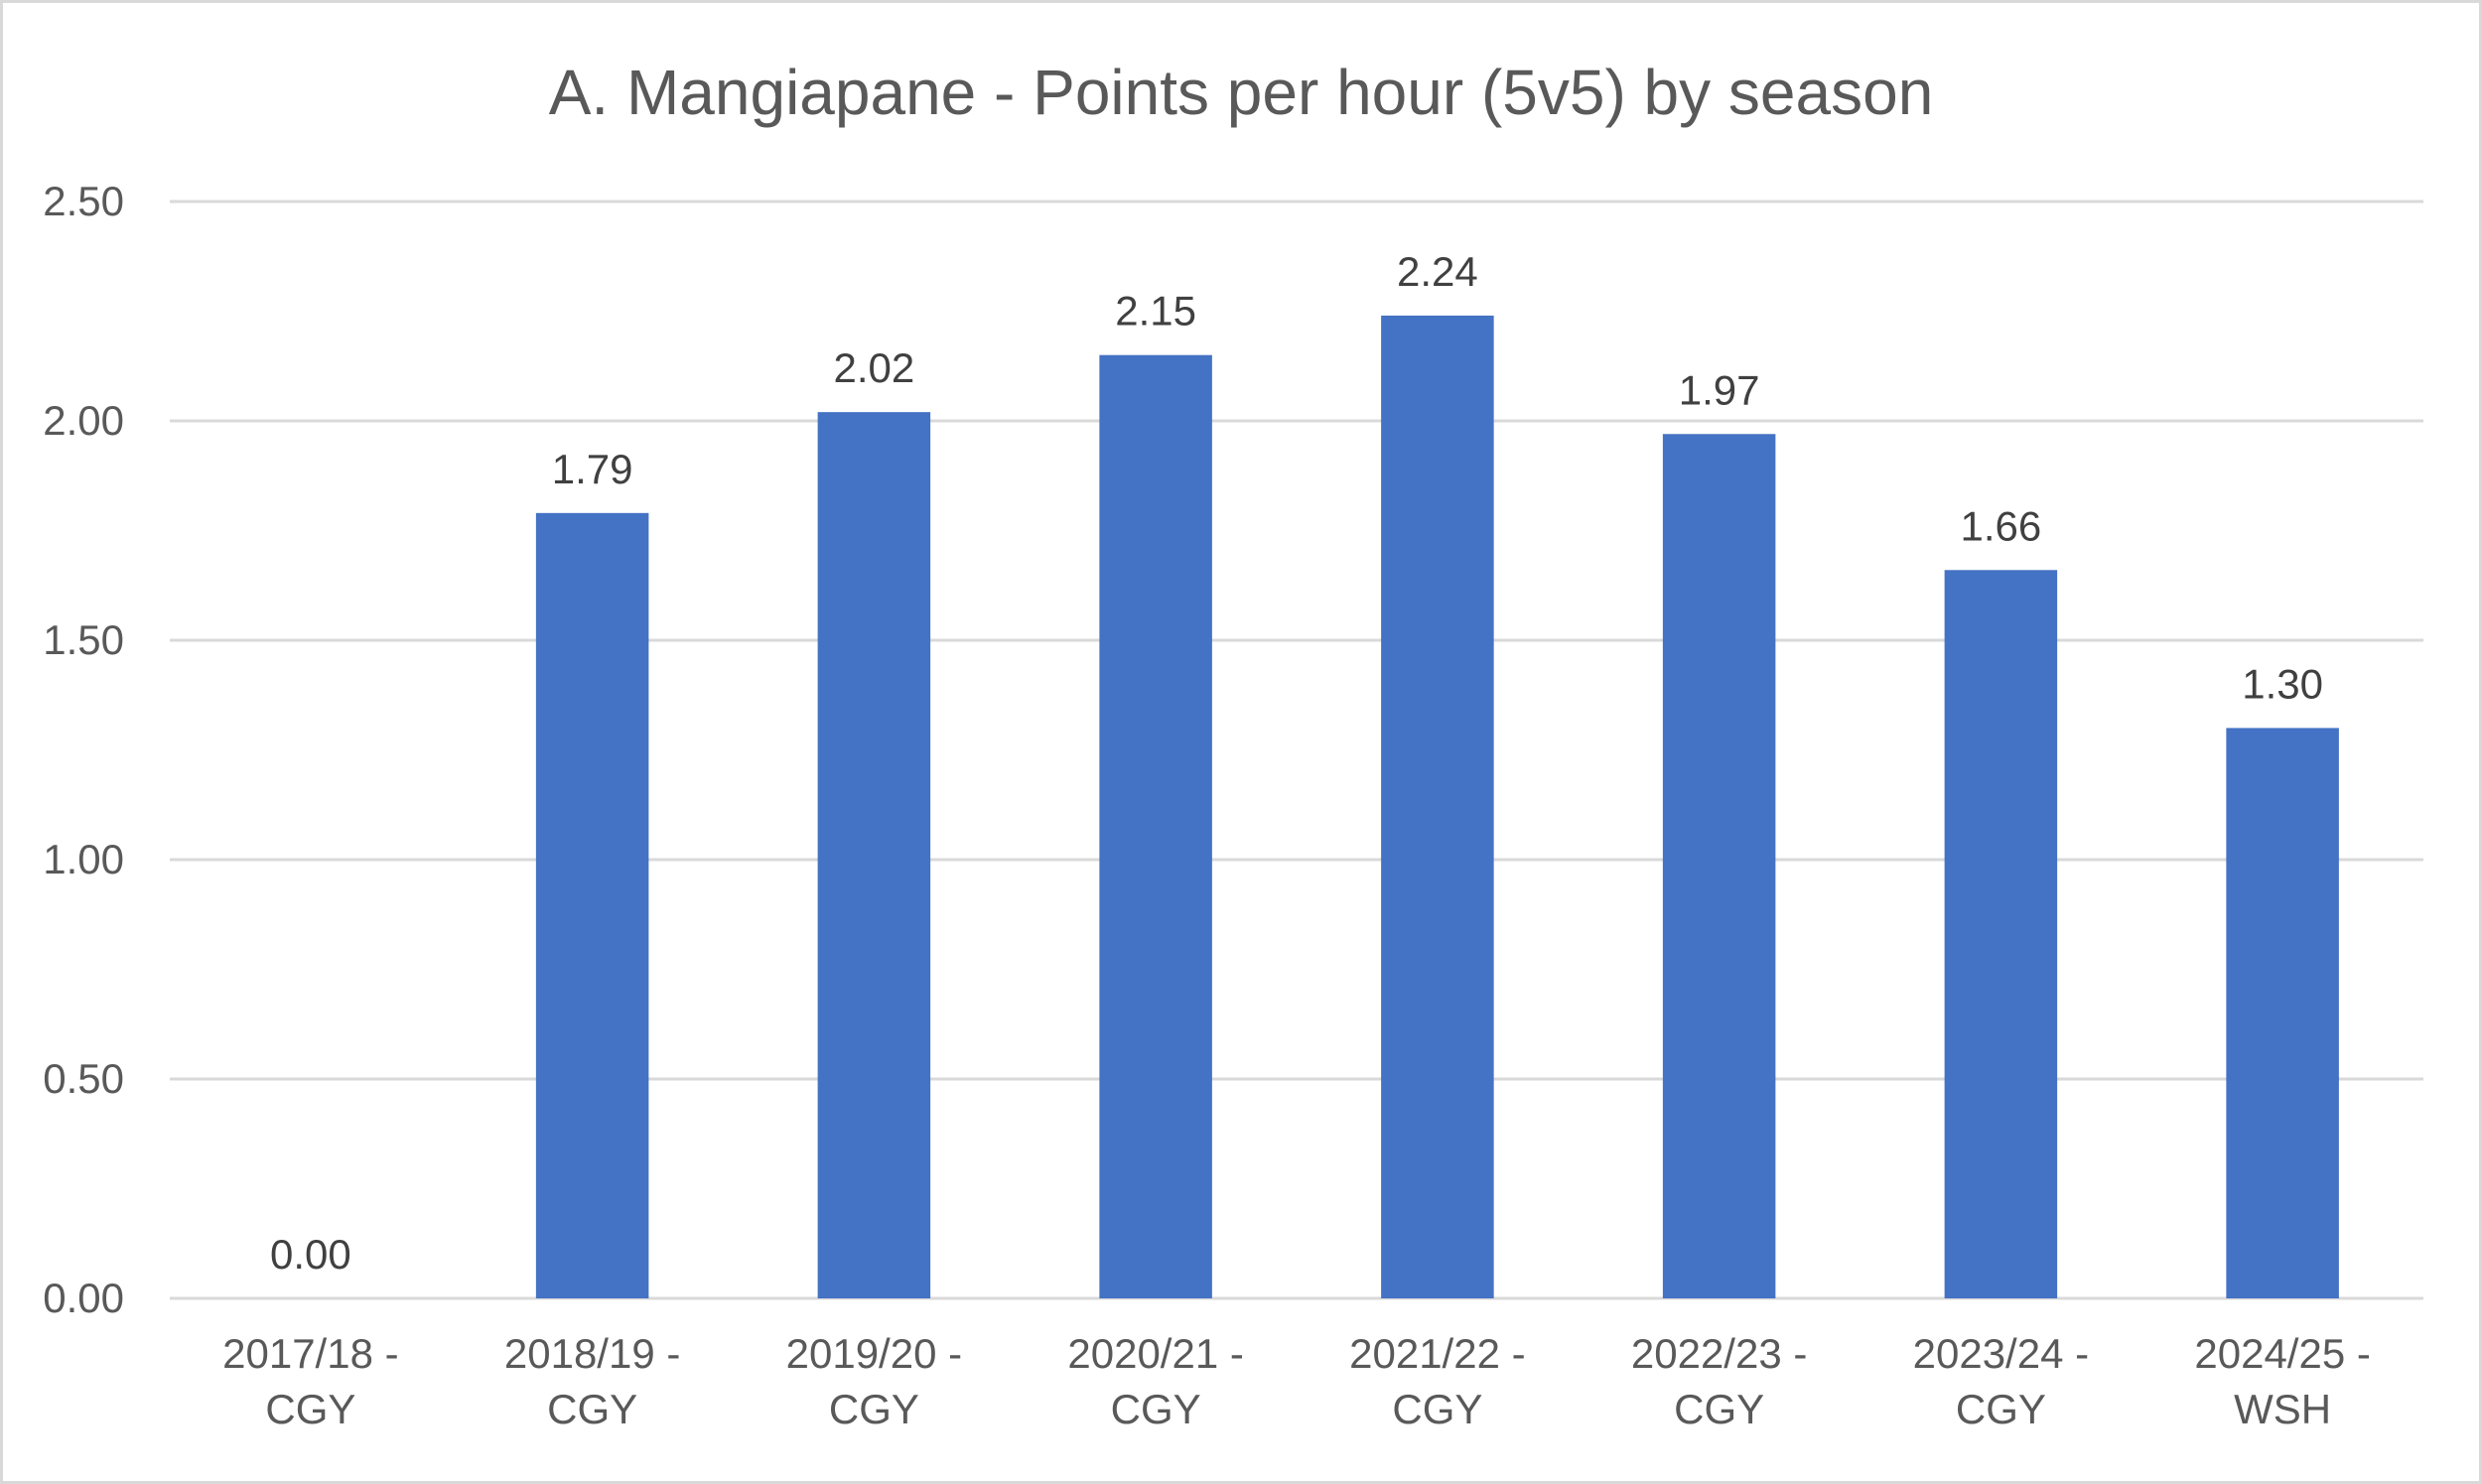 Image resolution: width=2482 pixels, height=1484 pixels. Describe the element at coordinates (1437, 1381) in the screenshot. I see `x-tick-label: 2021/22 - CGY` at that location.